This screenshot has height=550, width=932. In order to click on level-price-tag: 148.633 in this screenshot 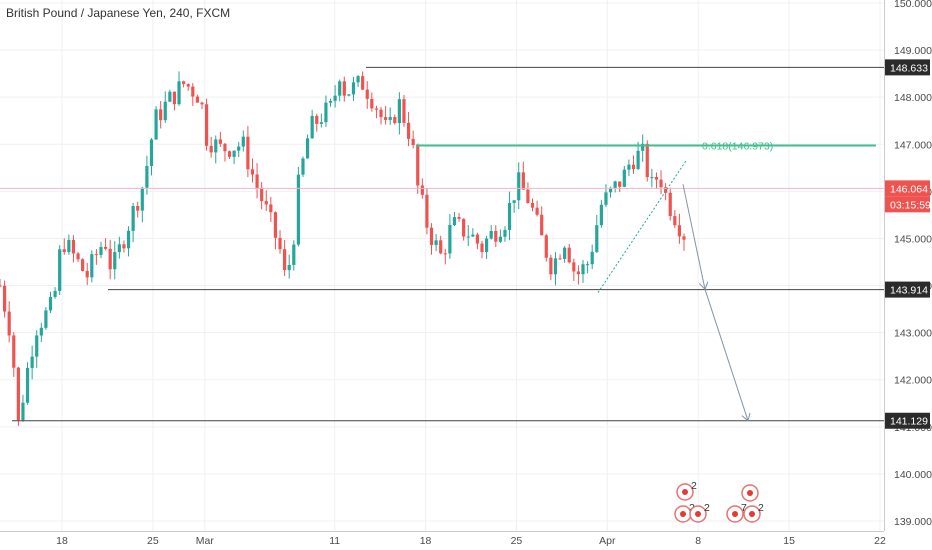, I will do `click(907, 67)`.